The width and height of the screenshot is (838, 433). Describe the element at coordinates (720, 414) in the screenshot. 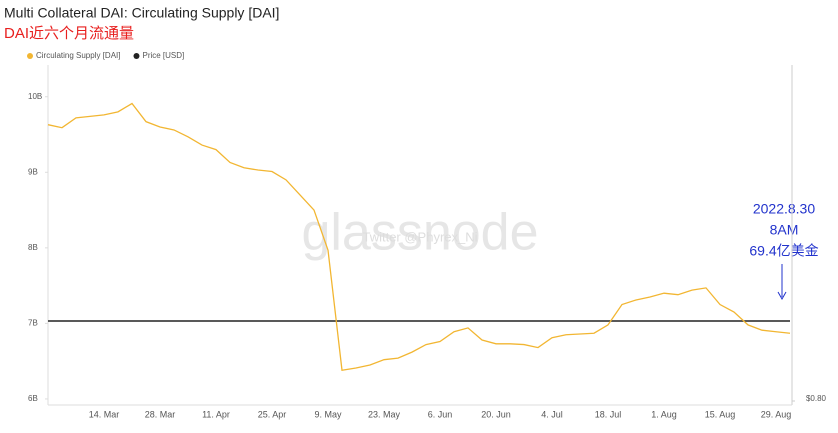

I see `x-tick-label: 15. Aug` at that location.